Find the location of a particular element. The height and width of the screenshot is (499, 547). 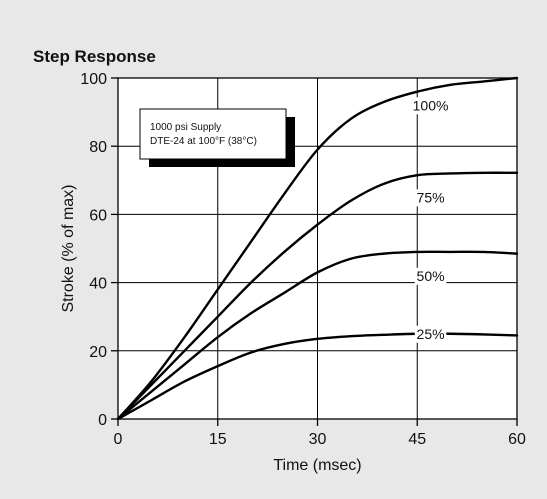

x-tick-label: 15 is located at coordinates (218, 439).